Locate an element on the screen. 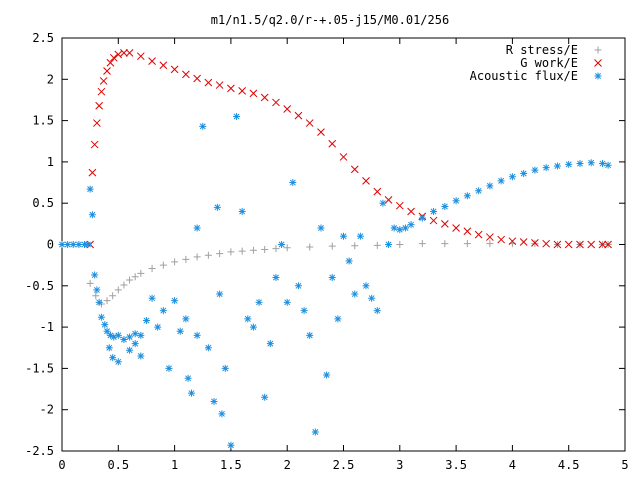  x-tick-label: 2.5 is located at coordinates (344, 465).